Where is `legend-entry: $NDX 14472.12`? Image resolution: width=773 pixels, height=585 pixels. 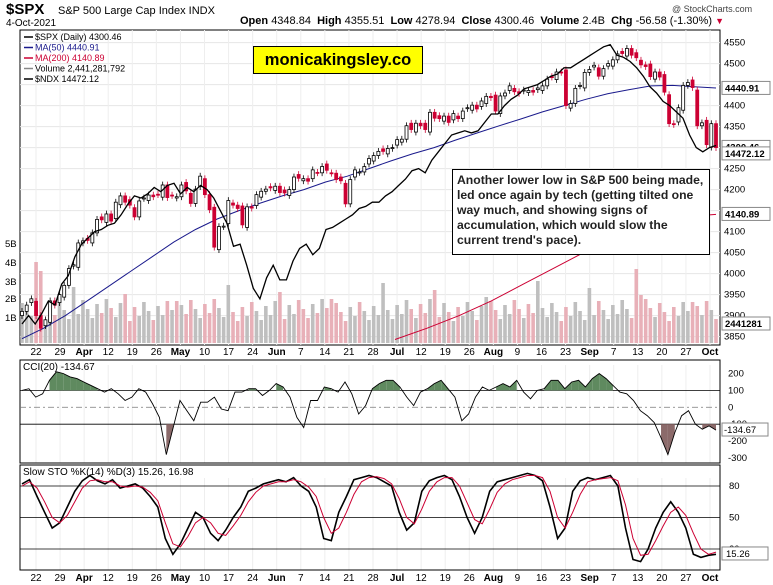
legend-entry: $NDX 14472.12 is located at coordinates (67, 79).